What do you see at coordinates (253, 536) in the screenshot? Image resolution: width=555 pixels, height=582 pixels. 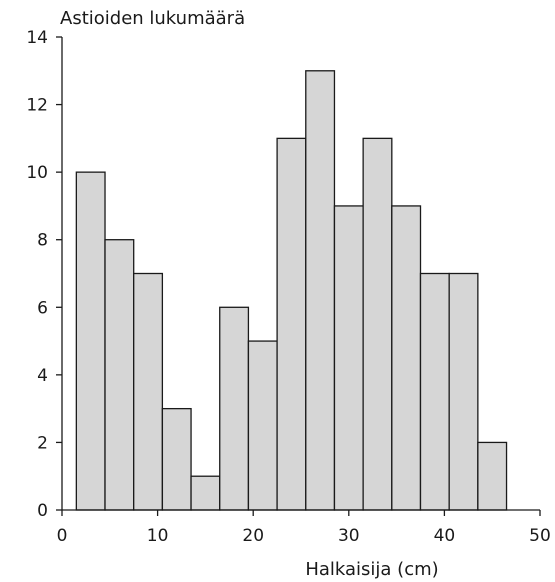 I see `x-tick-label-20: 20` at bounding box center [253, 536].